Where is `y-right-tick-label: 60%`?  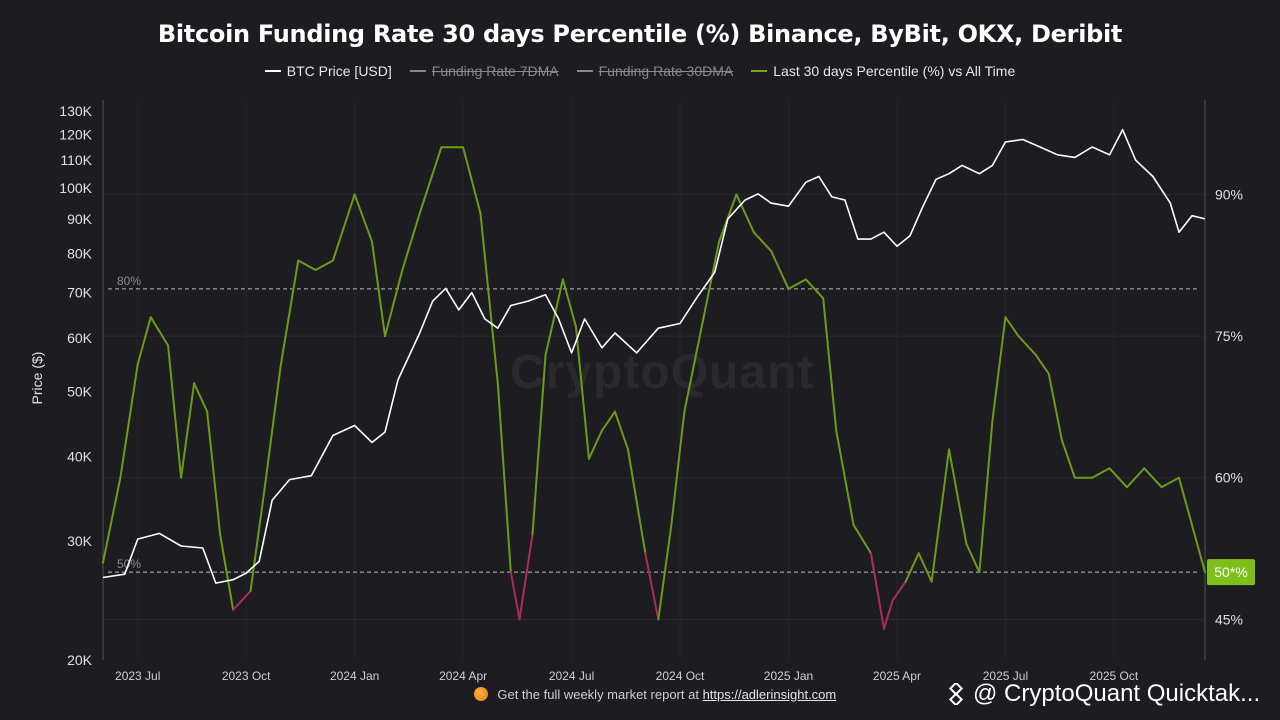 y-right-tick-label: 60% is located at coordinates (1229, 478).